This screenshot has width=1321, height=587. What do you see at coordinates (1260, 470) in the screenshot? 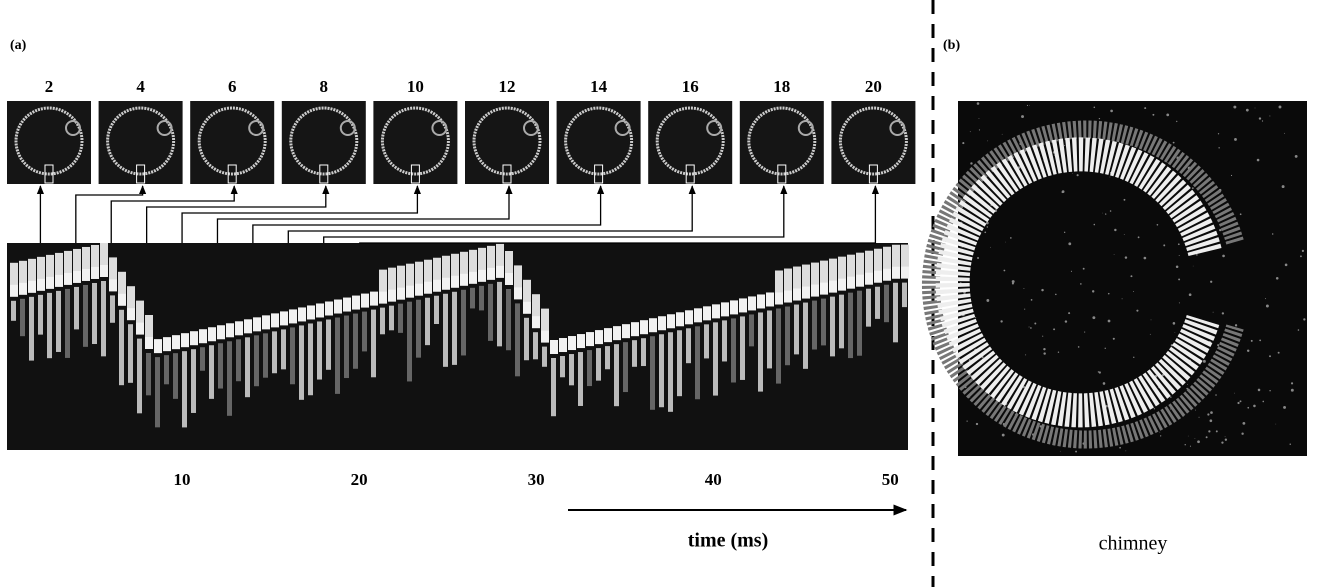
I see `scale-label: 3 mm` at bounding box center [1260, 470].